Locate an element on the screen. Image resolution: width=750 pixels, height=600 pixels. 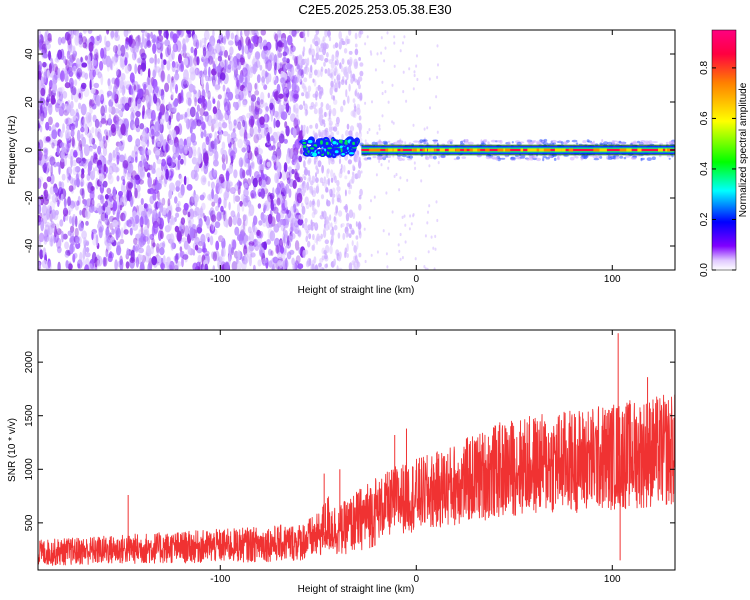
spectrogram-line-cell is located at coordinates (347, 148).